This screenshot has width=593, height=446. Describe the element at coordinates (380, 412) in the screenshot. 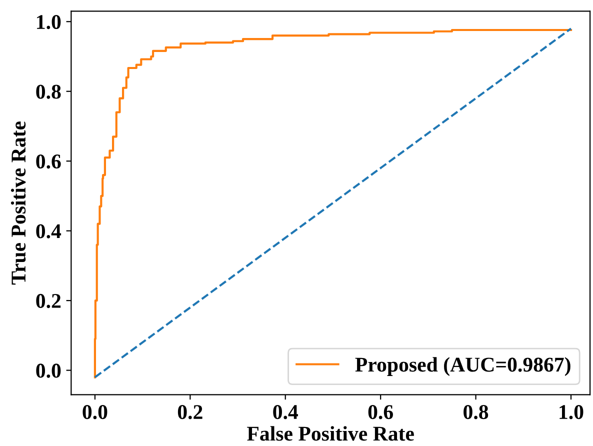

I see `x-tick-label: 0.6` at that location.